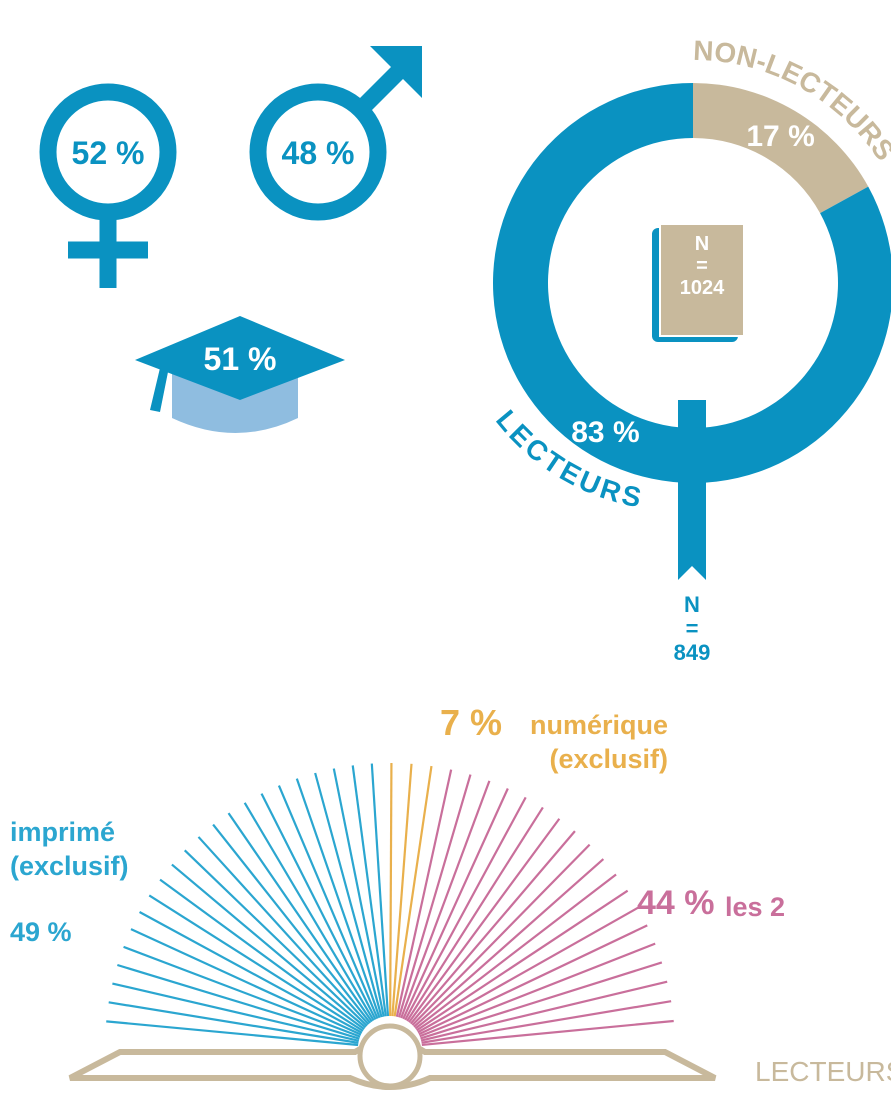 The height and width of the screenshot is (1102, 891). Describe the element at coordinates (598, 742) in the screenshot. I see `fan-category: numérique (exclusif)` at that location.